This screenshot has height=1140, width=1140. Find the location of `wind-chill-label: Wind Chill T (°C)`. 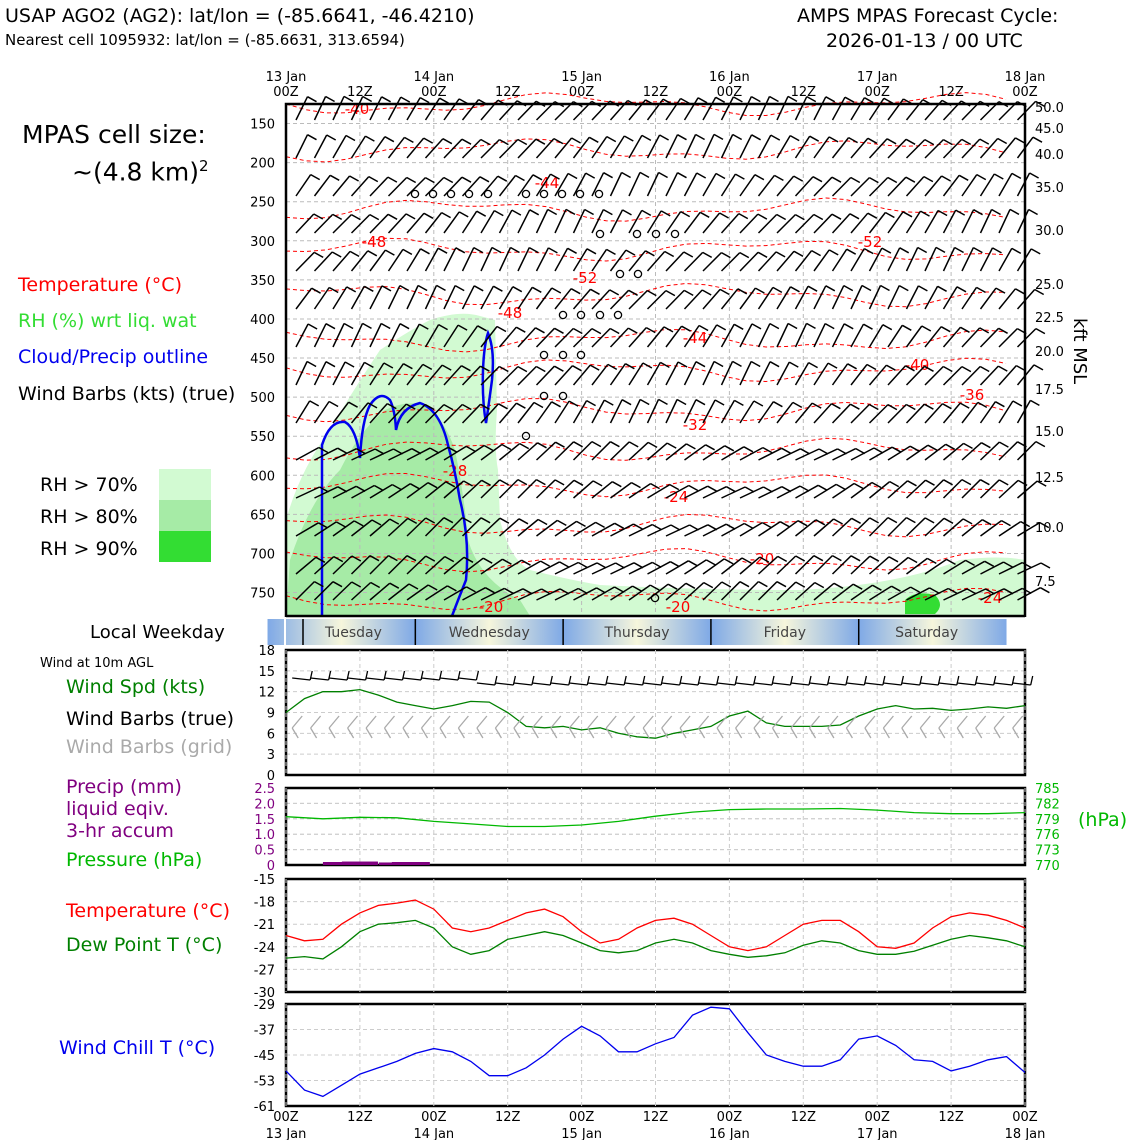

wind-chill-label: Wind Chill T (°C) is located at coordinates (137, 1048).